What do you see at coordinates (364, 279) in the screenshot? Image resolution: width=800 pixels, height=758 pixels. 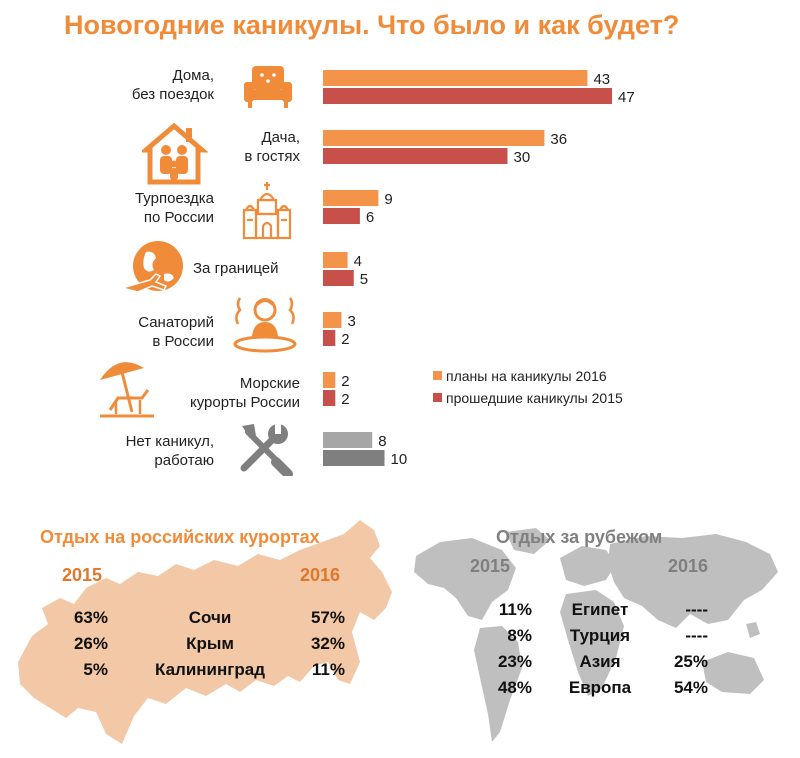 I see `bar-value-2015-3: 5` at bounding box center [364, 279].